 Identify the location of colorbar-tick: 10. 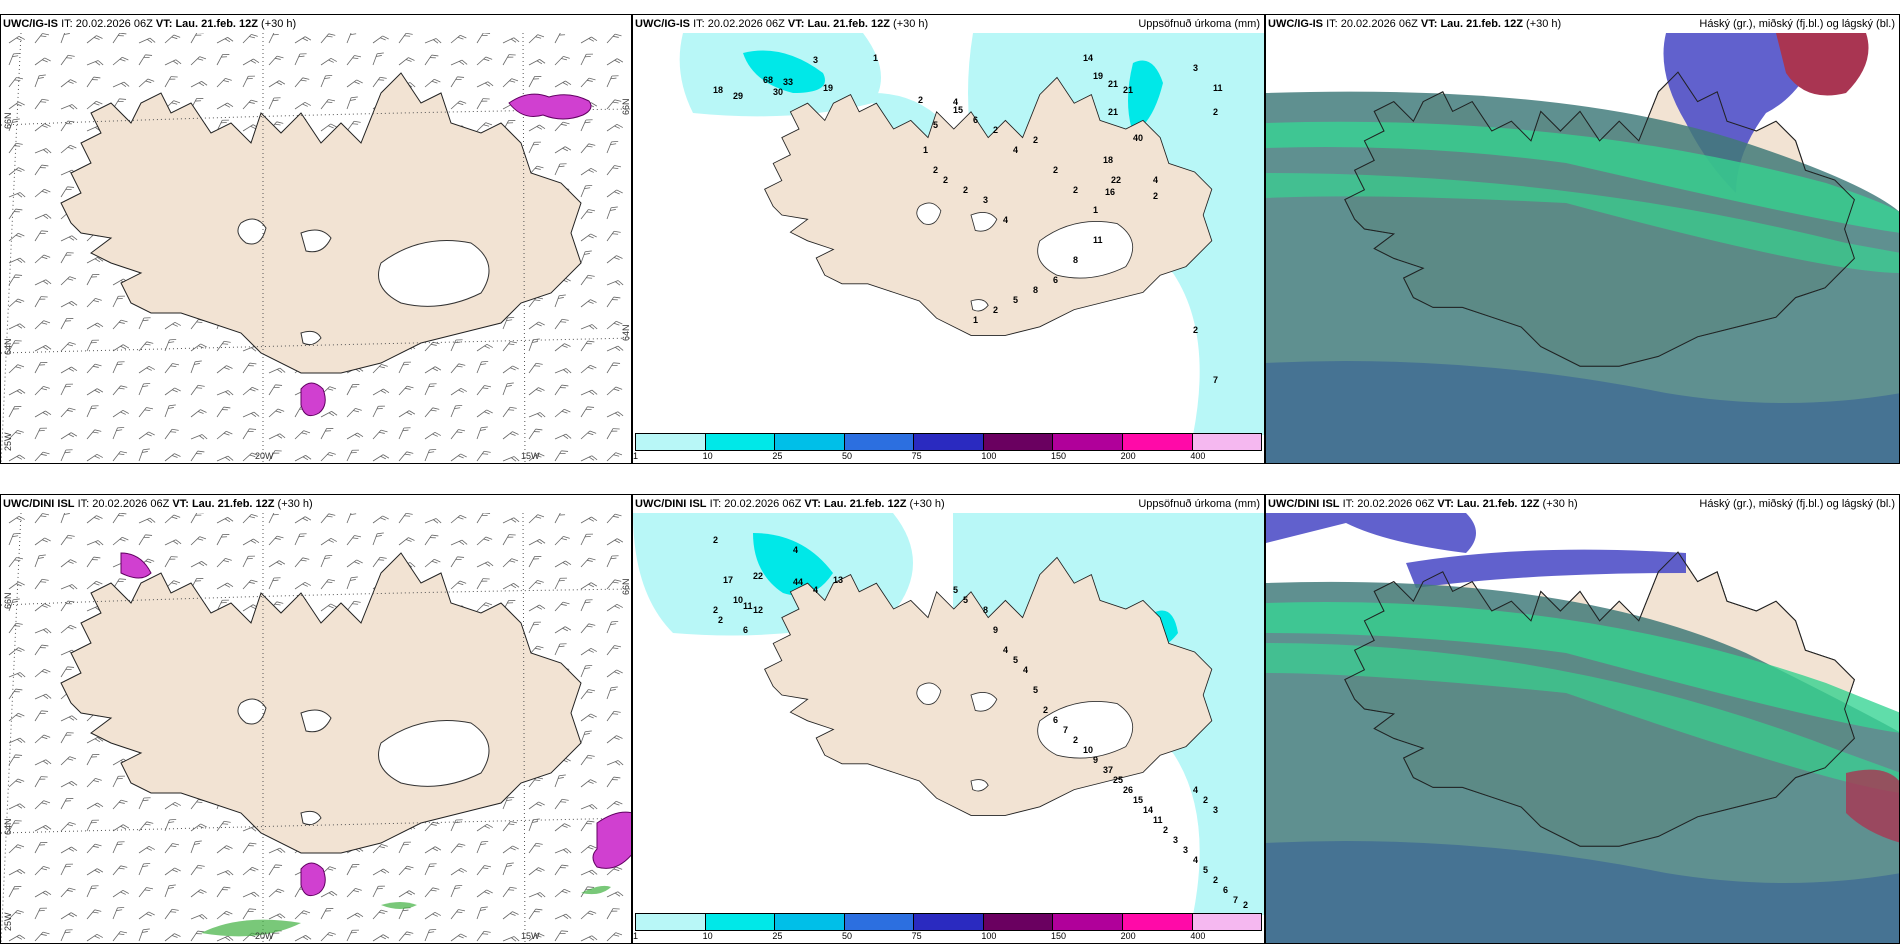
(707, 456).